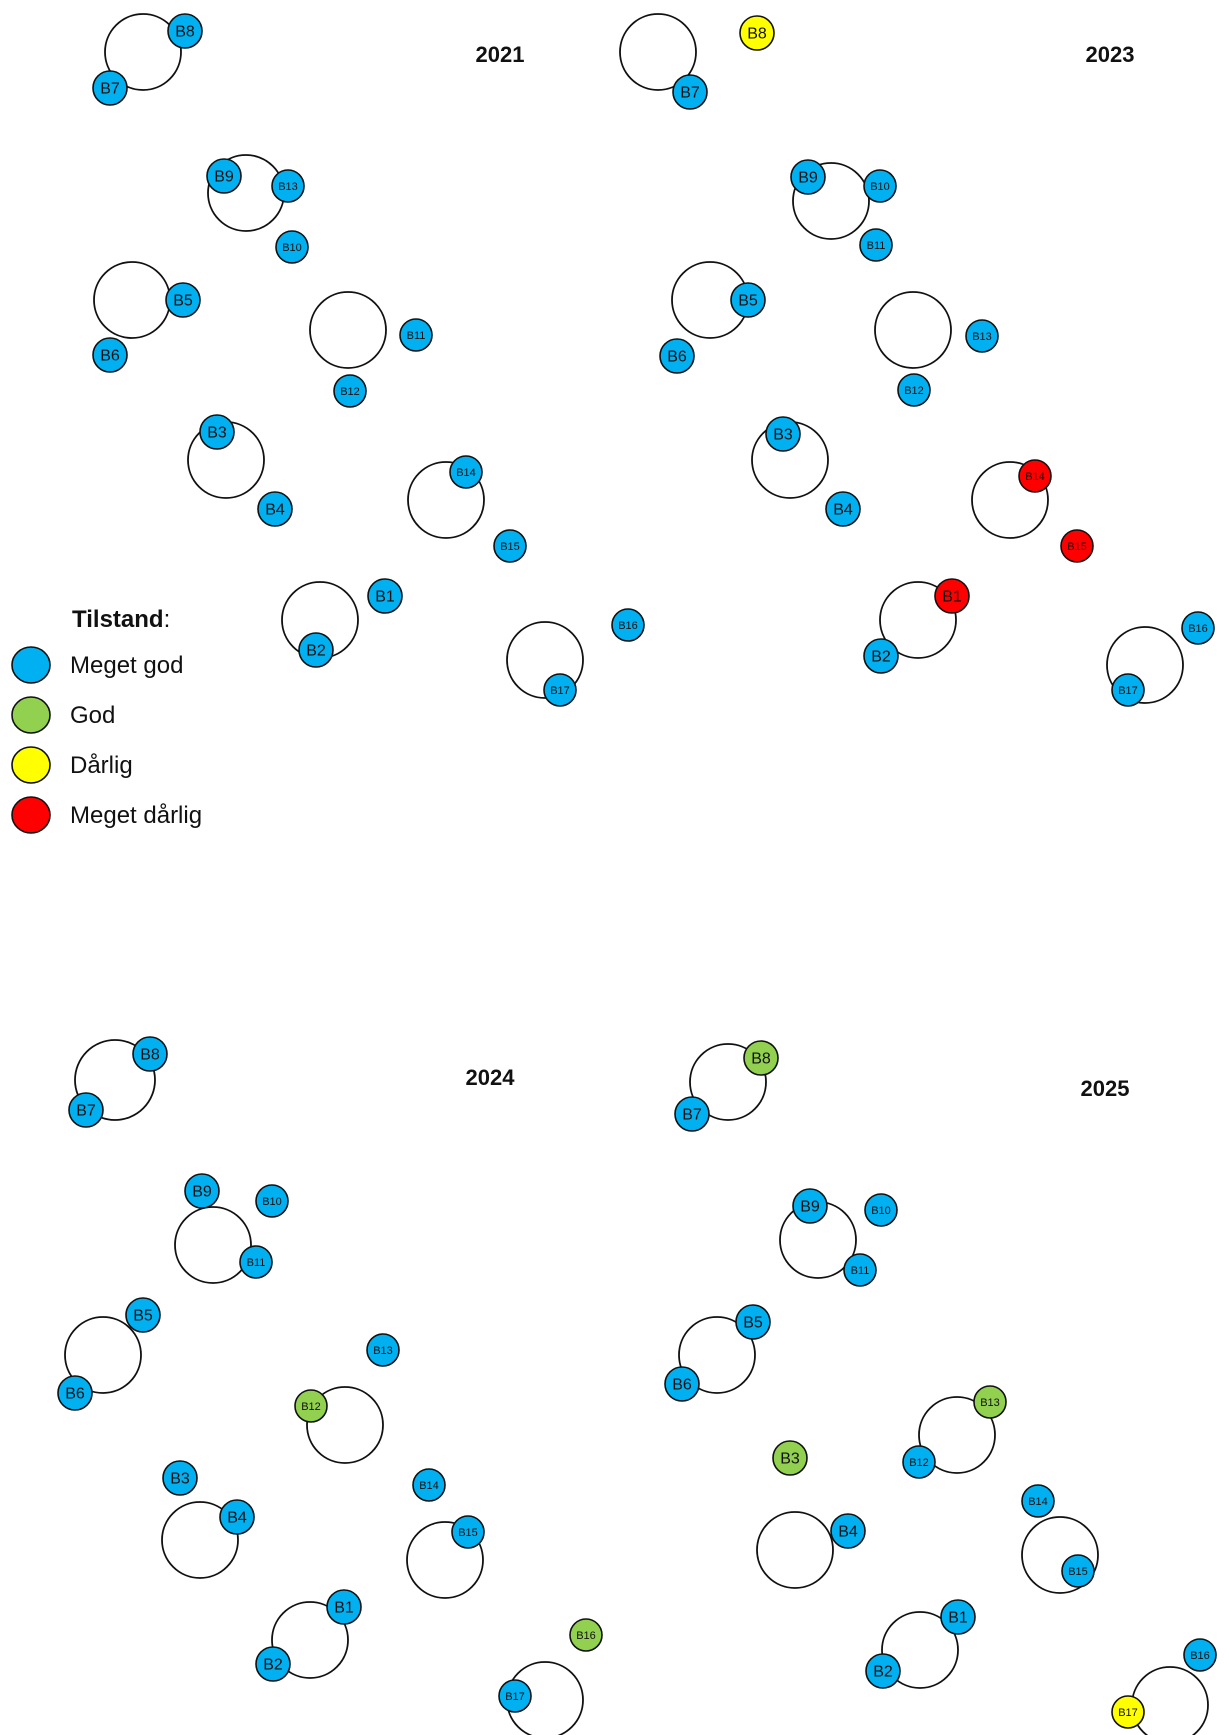  I want to click on node-b12: B12, so click(919, 1462).